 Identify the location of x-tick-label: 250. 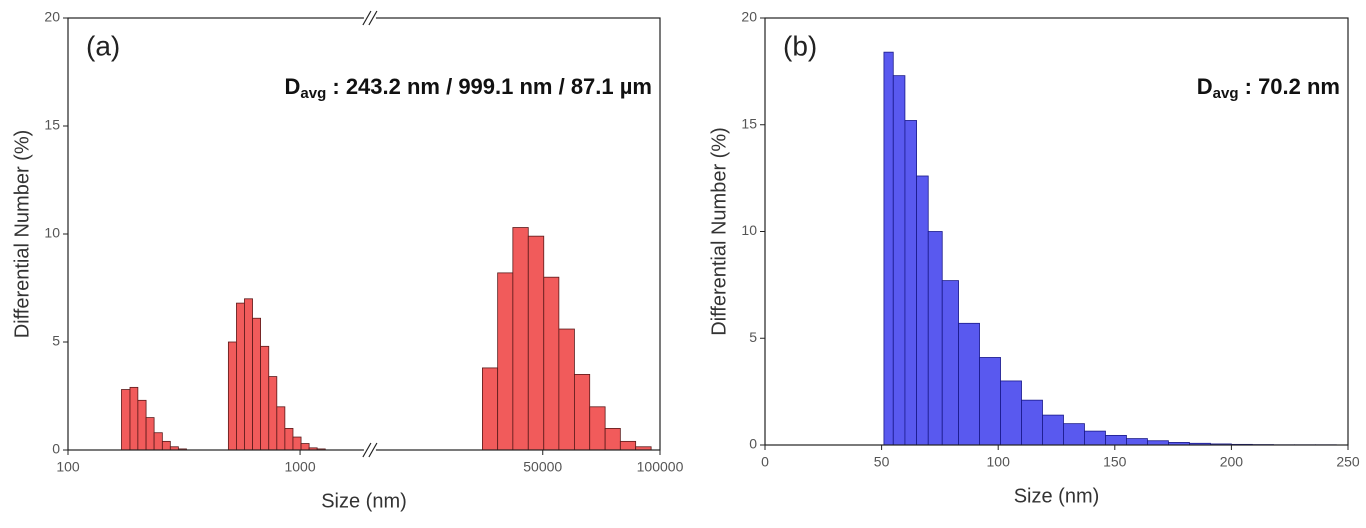
(1348, 462).